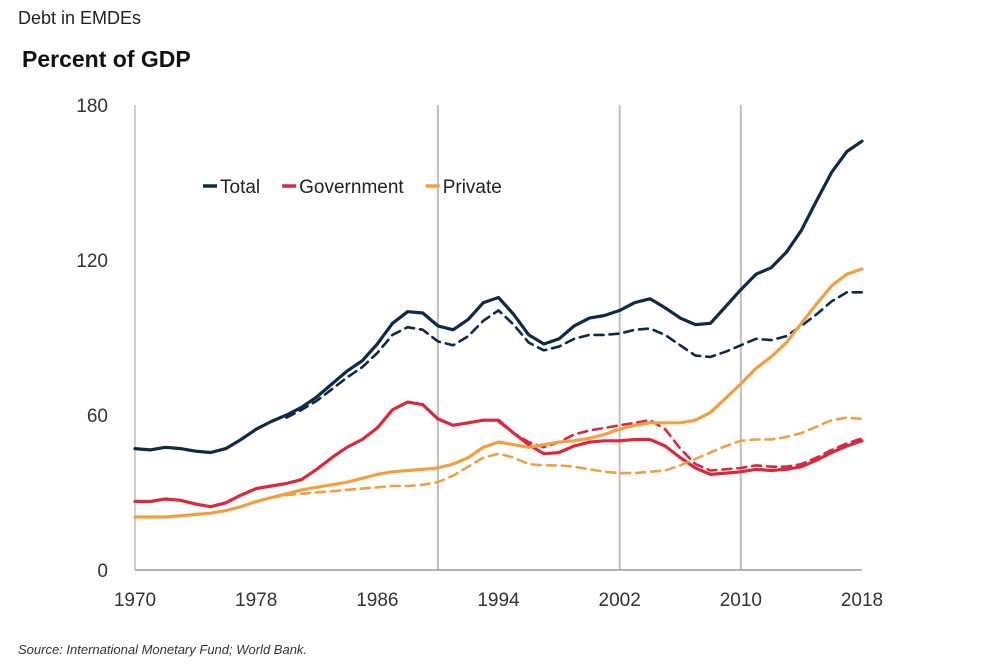 This screenshot has height=667, width=1000. Describe the element at coordinates (377, 600) in the screenshot. I see `x-tick-label: 1986` at that location.